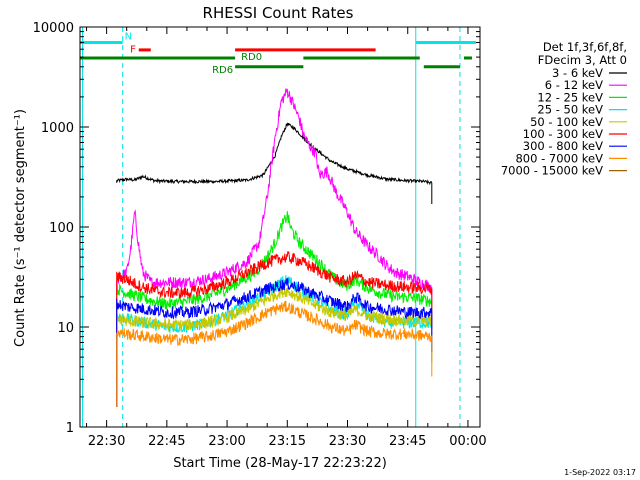  Describe the element at coordinates (600, 472) in the screenshot. I see `footer-timestamp: 1-Sep-2022 03:17` at that location.